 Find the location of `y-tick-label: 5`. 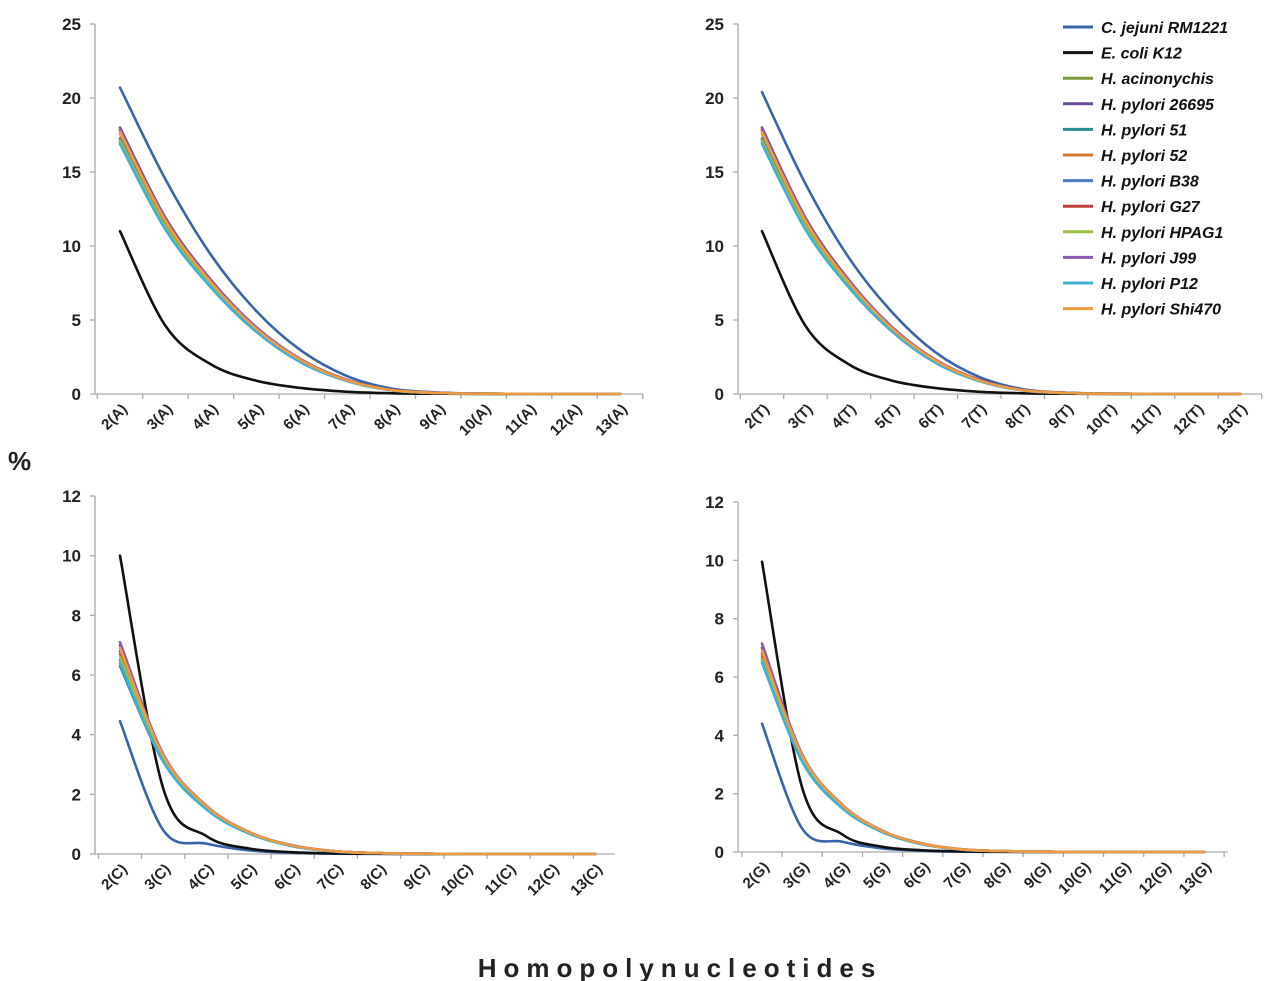

y-tick-label: 5 is located at coordinates (719, 320).